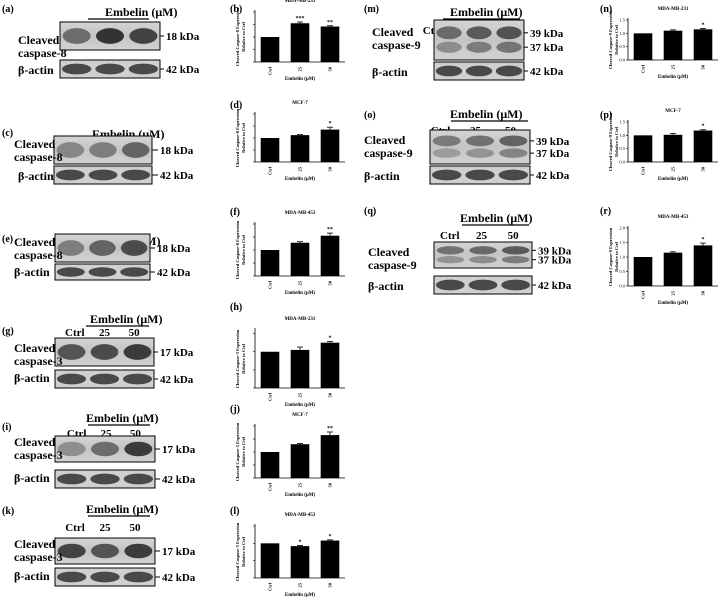 This screenshot has width=720, height=600. Describe the element at coordinates (606, 115) in the screenshot. I see `panel-letter: (p)` at that location.